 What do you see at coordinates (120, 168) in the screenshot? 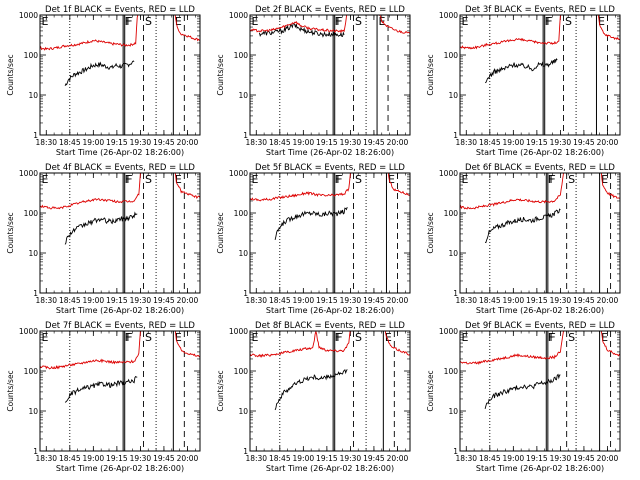
I see `panel-title: Det 4f BLACK = Events, RED = LLD` at bounding box center [120, 168].